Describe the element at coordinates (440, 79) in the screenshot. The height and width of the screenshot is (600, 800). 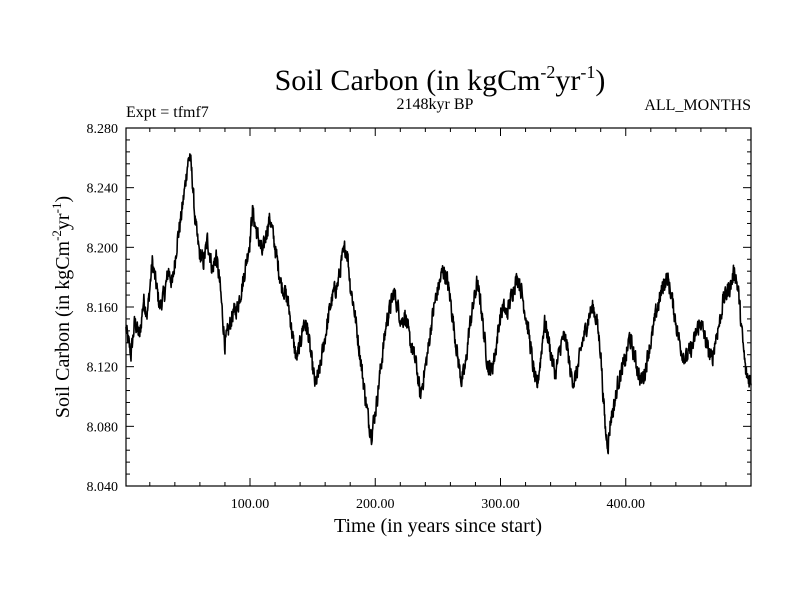
I see `chart-title: Soil Carbon (in kgCm-2yr-1)` at that location.